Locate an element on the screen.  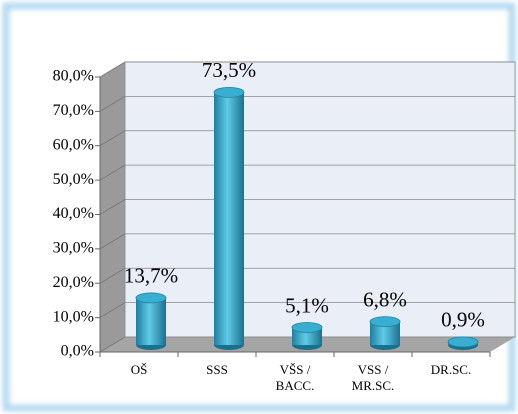
value-label: 5,1% is located at coordinates (307, 305).